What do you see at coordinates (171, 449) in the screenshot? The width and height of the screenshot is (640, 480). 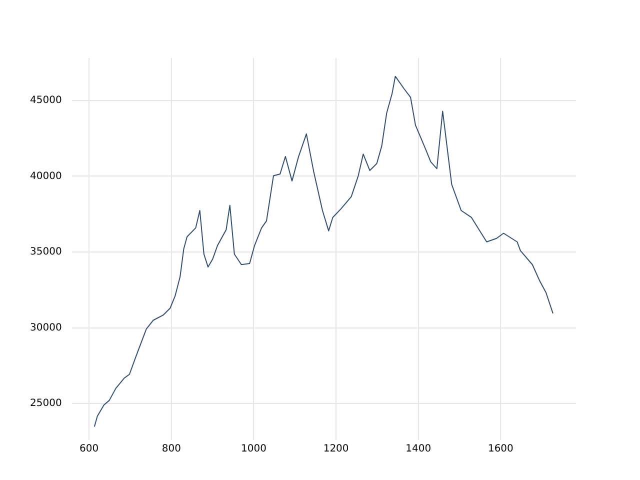 I see `x-tick-label: 800` at bounding box center [171, 449].